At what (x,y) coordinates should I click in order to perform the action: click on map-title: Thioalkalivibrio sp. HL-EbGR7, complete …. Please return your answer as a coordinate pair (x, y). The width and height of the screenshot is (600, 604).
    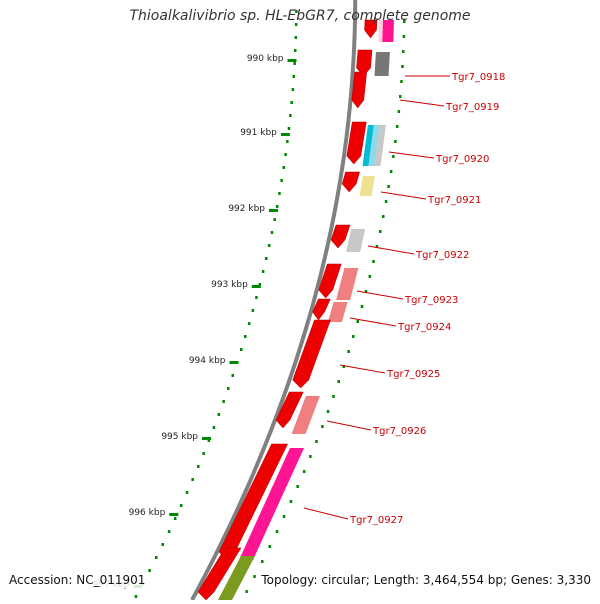
    Looking at the image, I should click on (300, 16).